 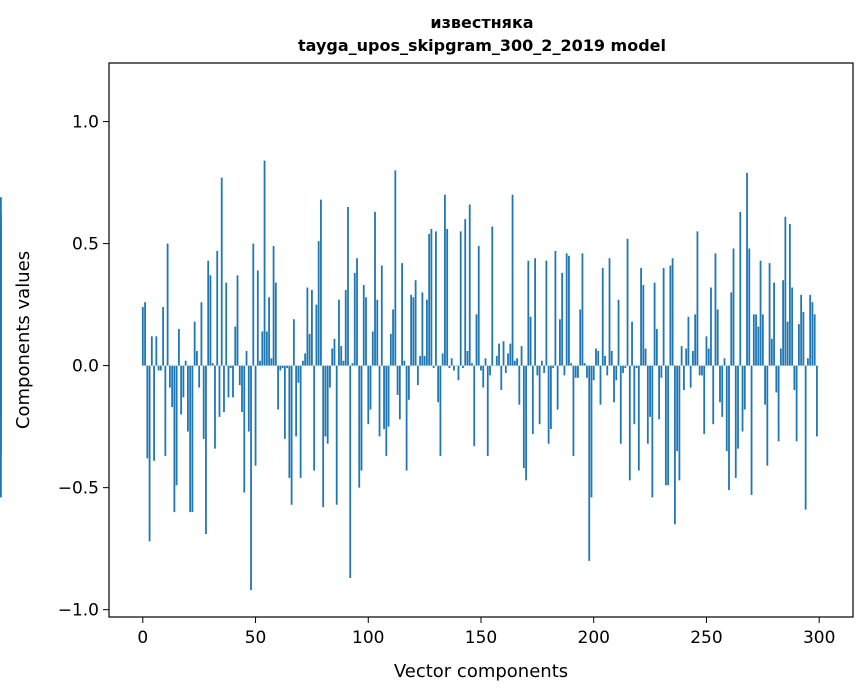 What do you see at coordinates (706, 638) in the screenshot?
I see `x-tick-label: 250` at bounding box center [706, 638].